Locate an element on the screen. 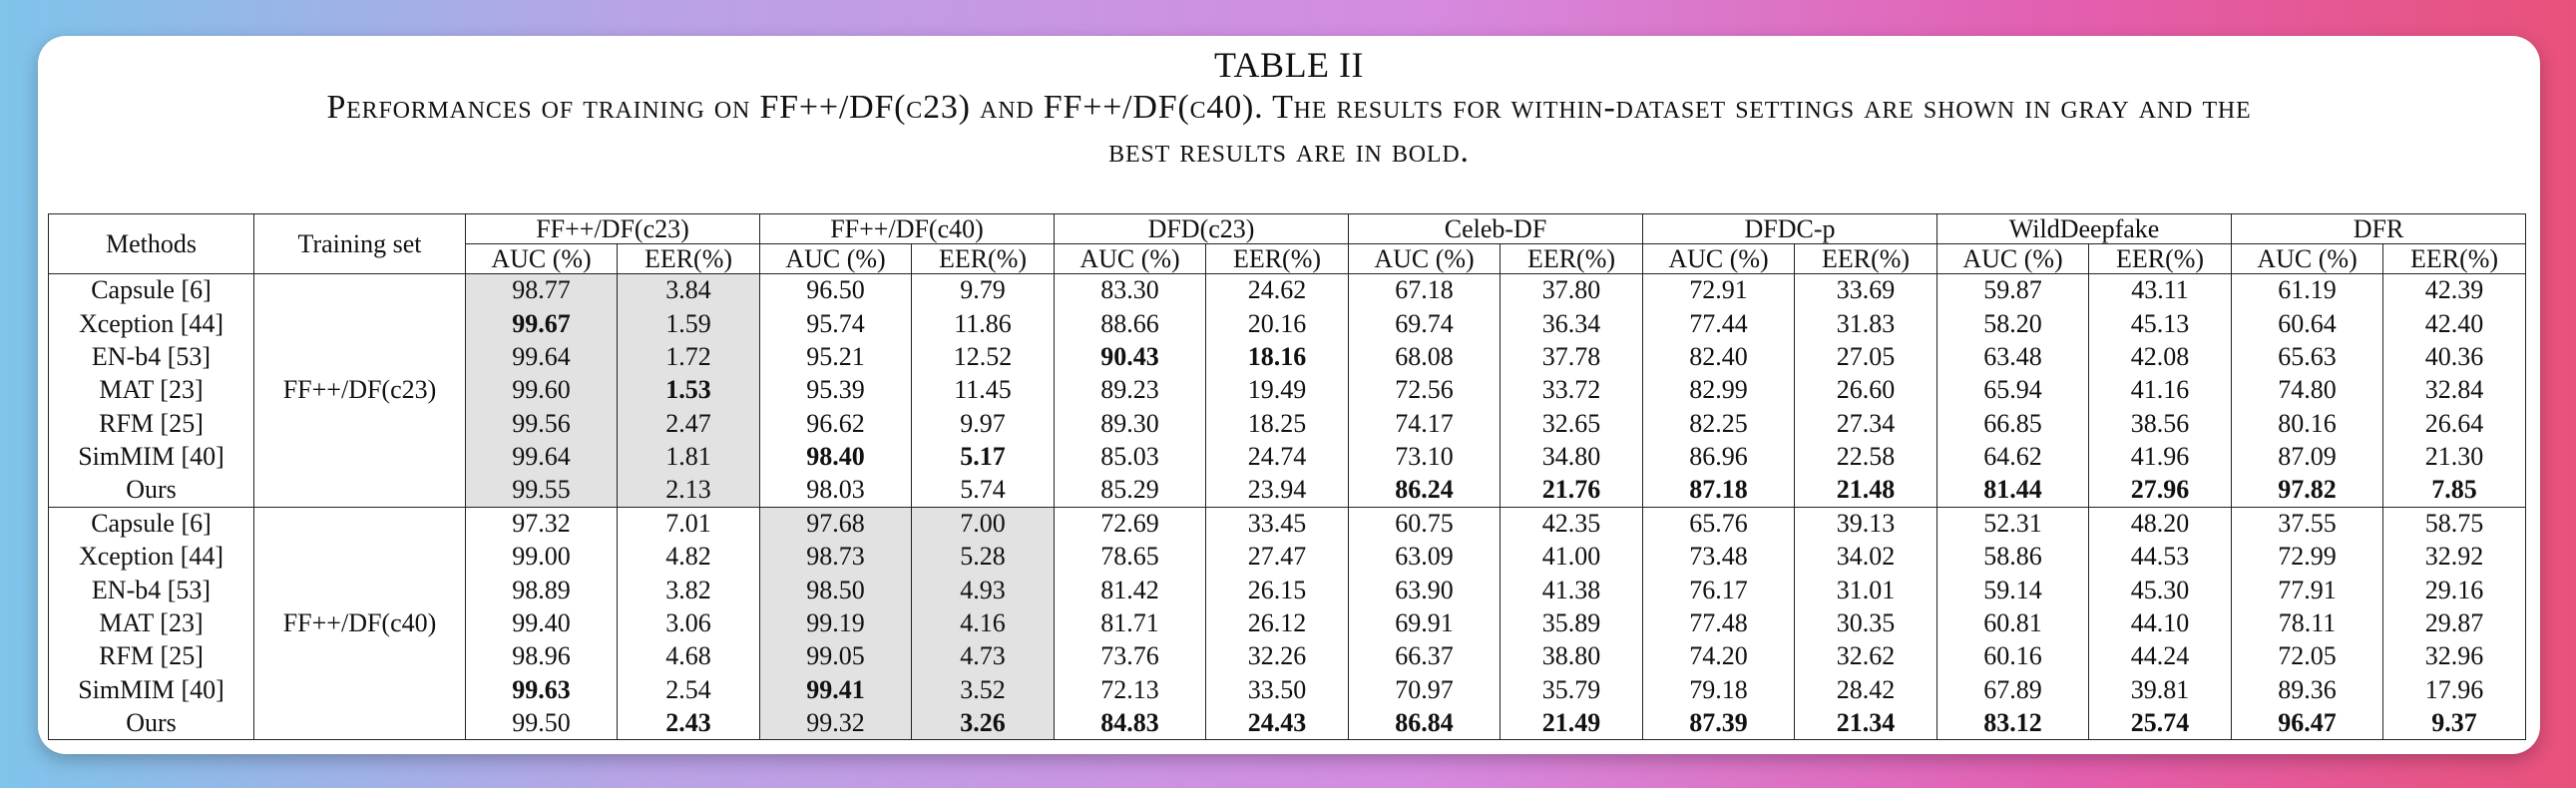 The width and height of the screenshot is (2576, 788). eer-value-cell: 21.49 is located at coordinates (1571, 724).